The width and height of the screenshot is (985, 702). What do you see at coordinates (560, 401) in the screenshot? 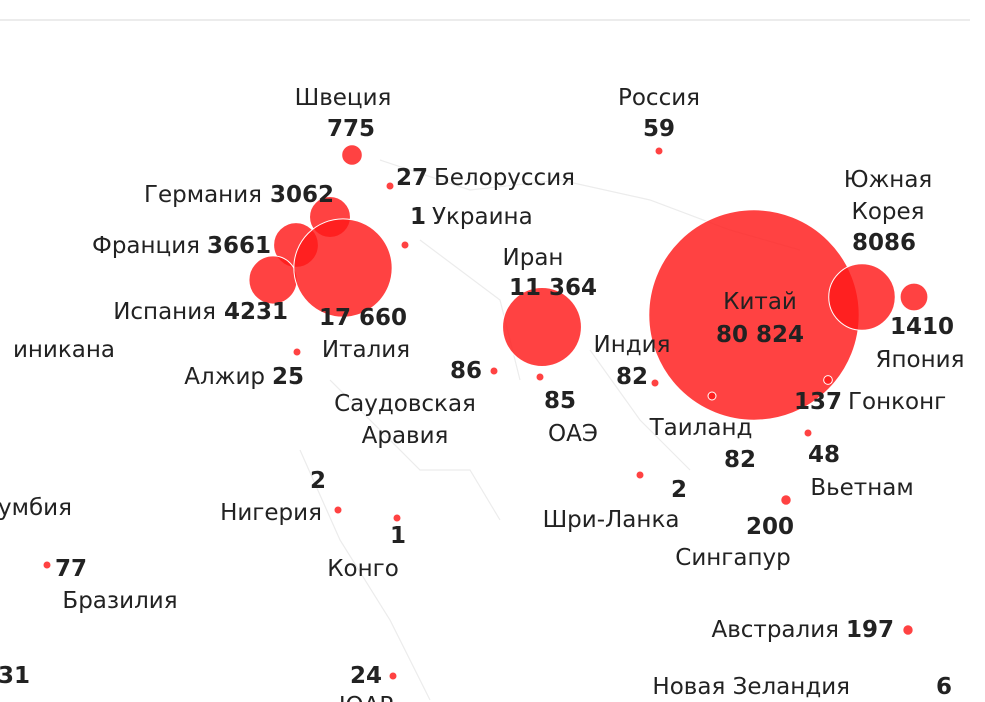
I see `value-label: 85` at bounding box center [560, 401].